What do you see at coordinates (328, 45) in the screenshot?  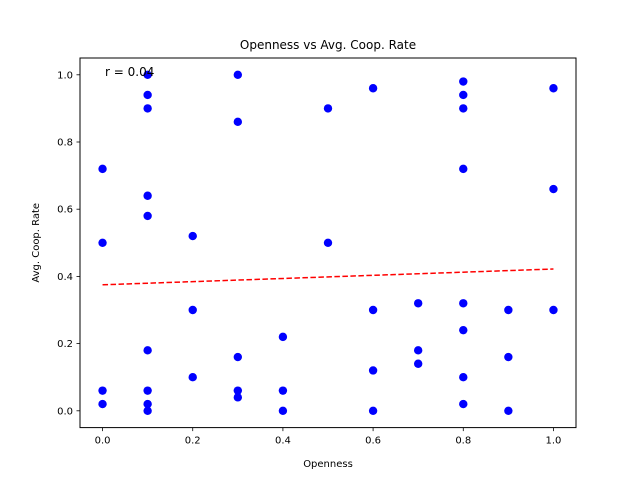 I see `chart-title: Openness vs Avg. Coop. Rate` at bounding box center [328, 45].